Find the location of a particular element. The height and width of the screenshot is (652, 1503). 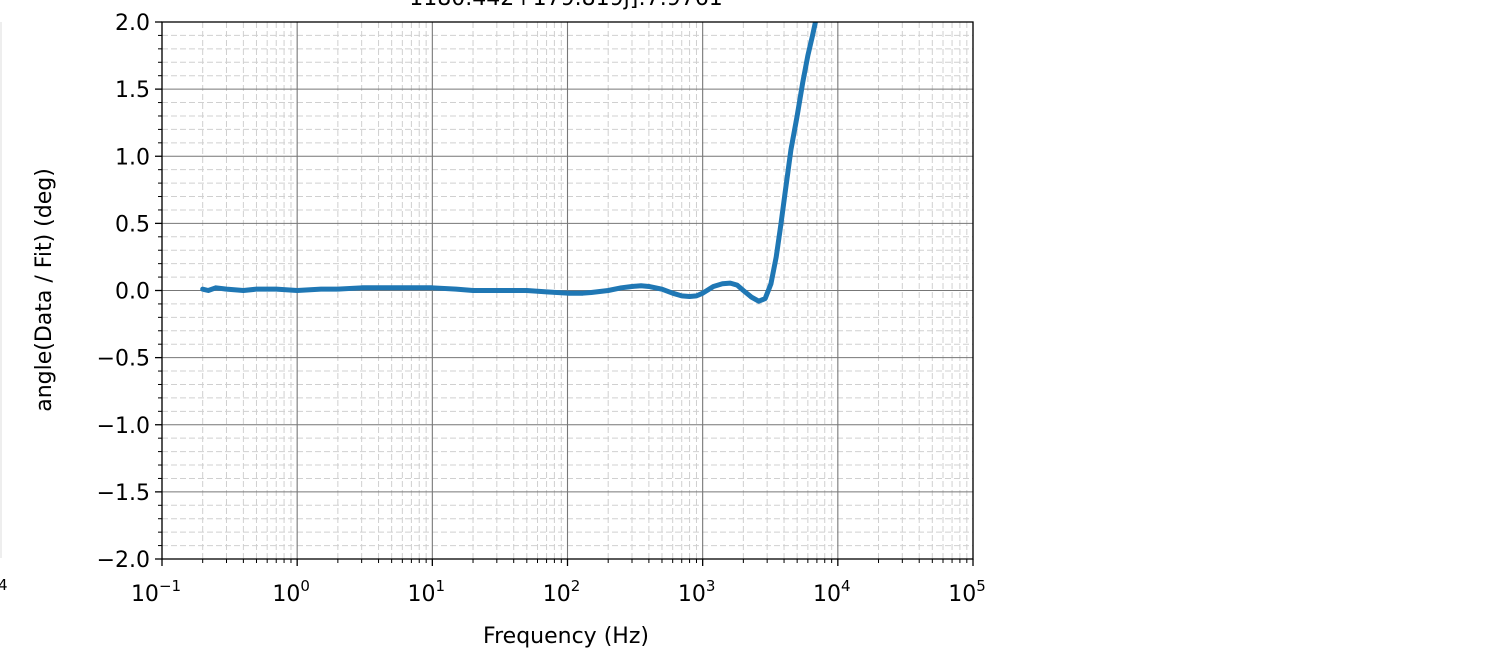

y-tick-label: −0.5 is located at coordinates (123, 359).